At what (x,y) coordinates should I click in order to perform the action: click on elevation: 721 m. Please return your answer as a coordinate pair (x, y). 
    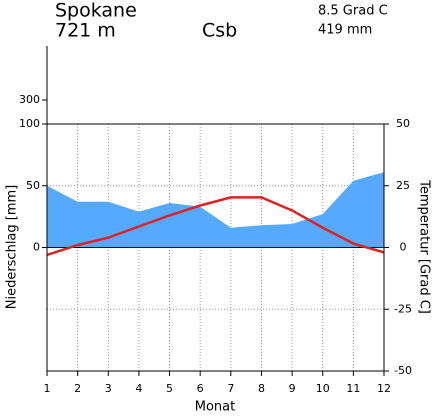
    Looking at the image, I should click on (85, 31).